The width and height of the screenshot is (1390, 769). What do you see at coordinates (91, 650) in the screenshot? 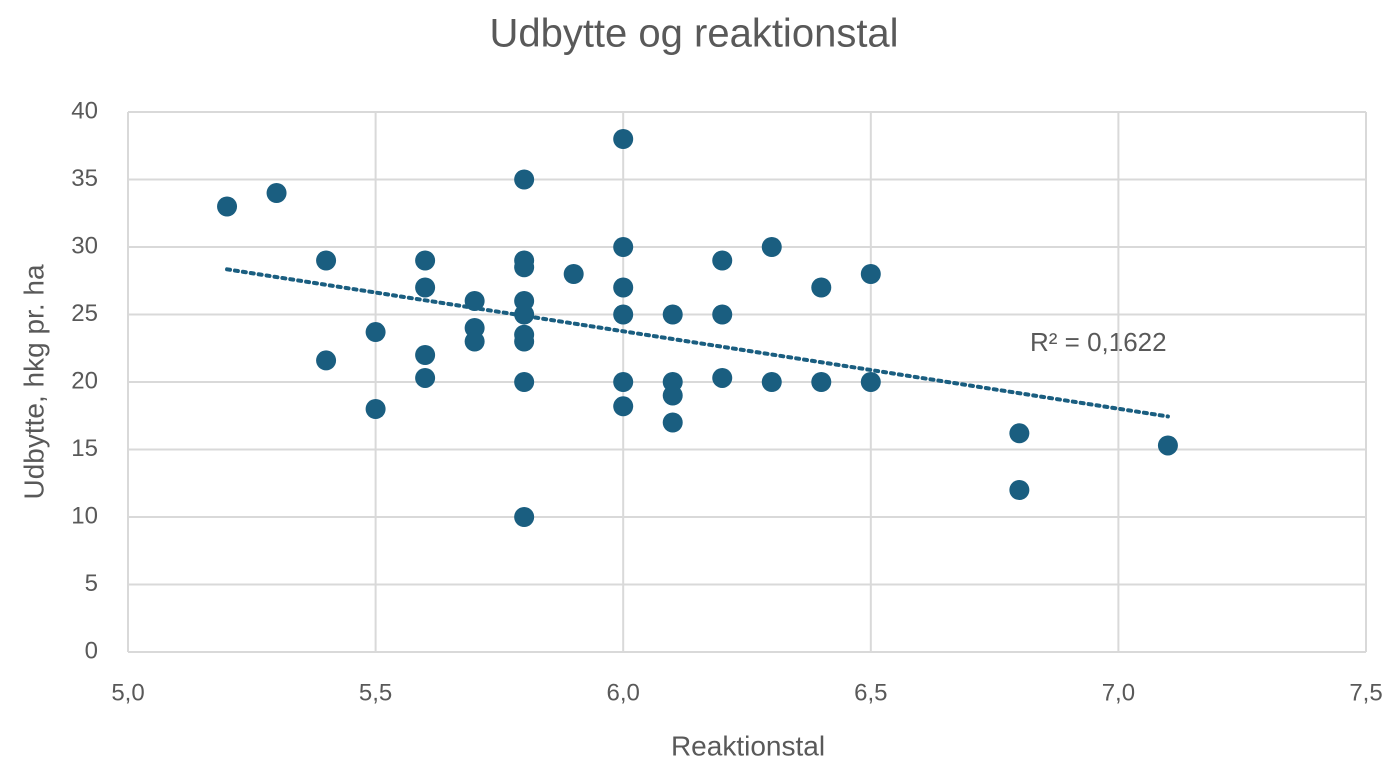
I see `y-tick-label: 0` at bounding box center [91, 650].